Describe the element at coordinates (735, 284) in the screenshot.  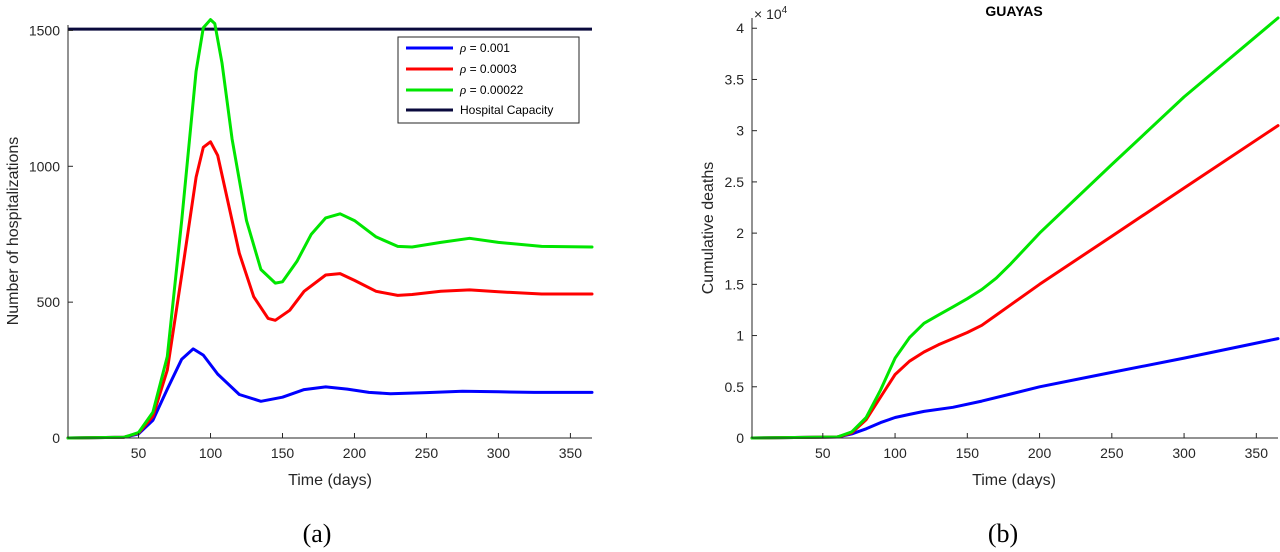
I see `panel-b-ytick-label: 1.5` at that location.